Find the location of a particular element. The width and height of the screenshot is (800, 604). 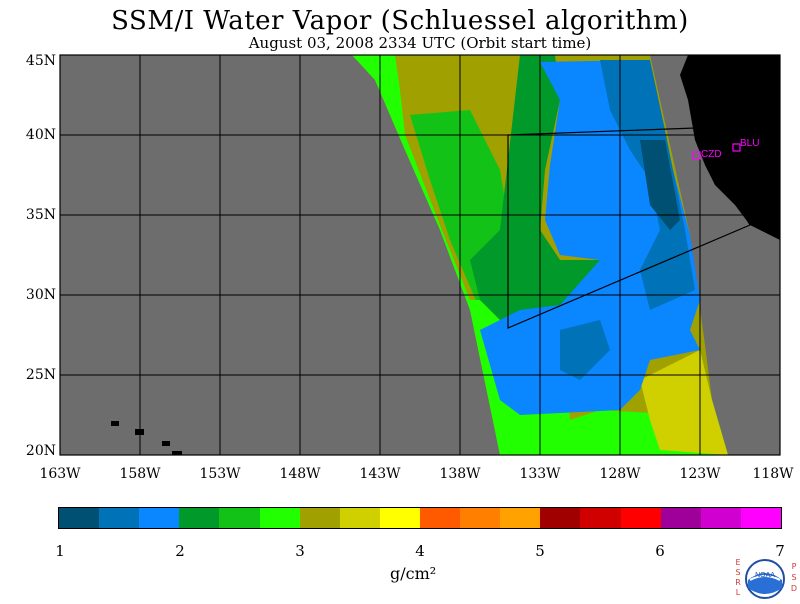

lon-label-143w: 143W is located at coordinates (380, 474).